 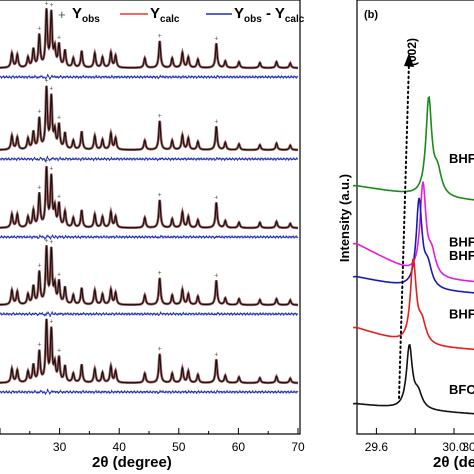 I want to click on obs-marker-1-5: +, so click(x=39, y=29).